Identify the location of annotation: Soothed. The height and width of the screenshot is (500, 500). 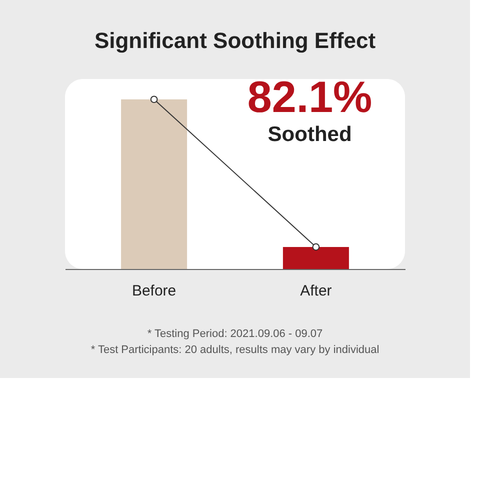
(310, 134).